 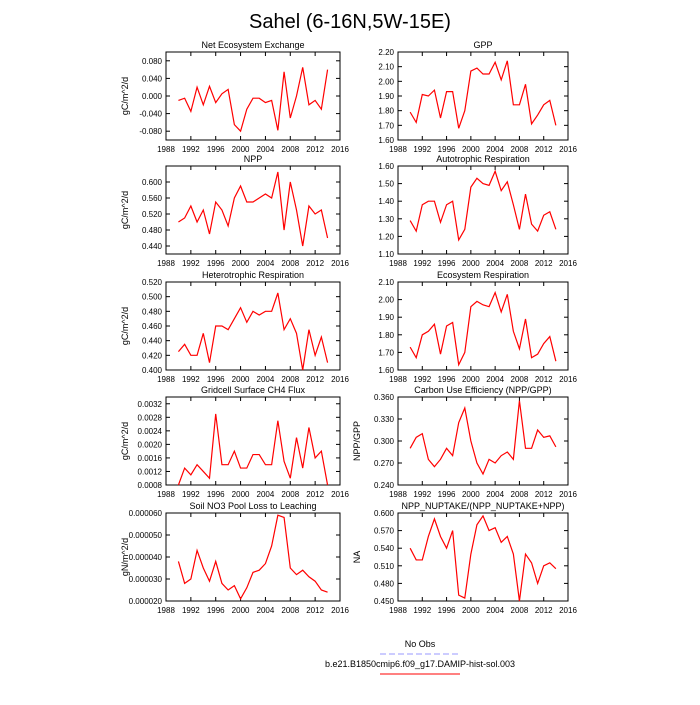 What do you see at coordinates (125, 557) in the screenshot?
I see `y-axis-label: gN/m^2/d` at bounding box center [125, 557].